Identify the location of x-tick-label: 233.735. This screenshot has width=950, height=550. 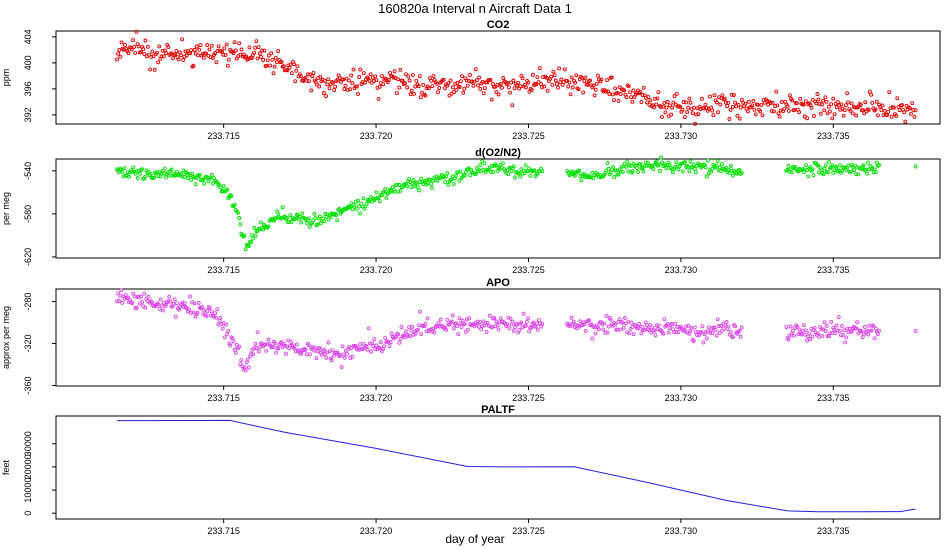
(833, 531).